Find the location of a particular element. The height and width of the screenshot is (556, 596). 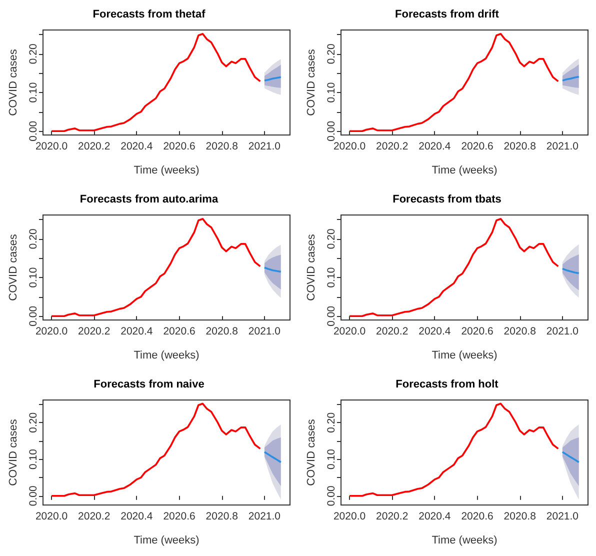

chart-title: Forecasts from tbats is located at coordinates (447, 200).